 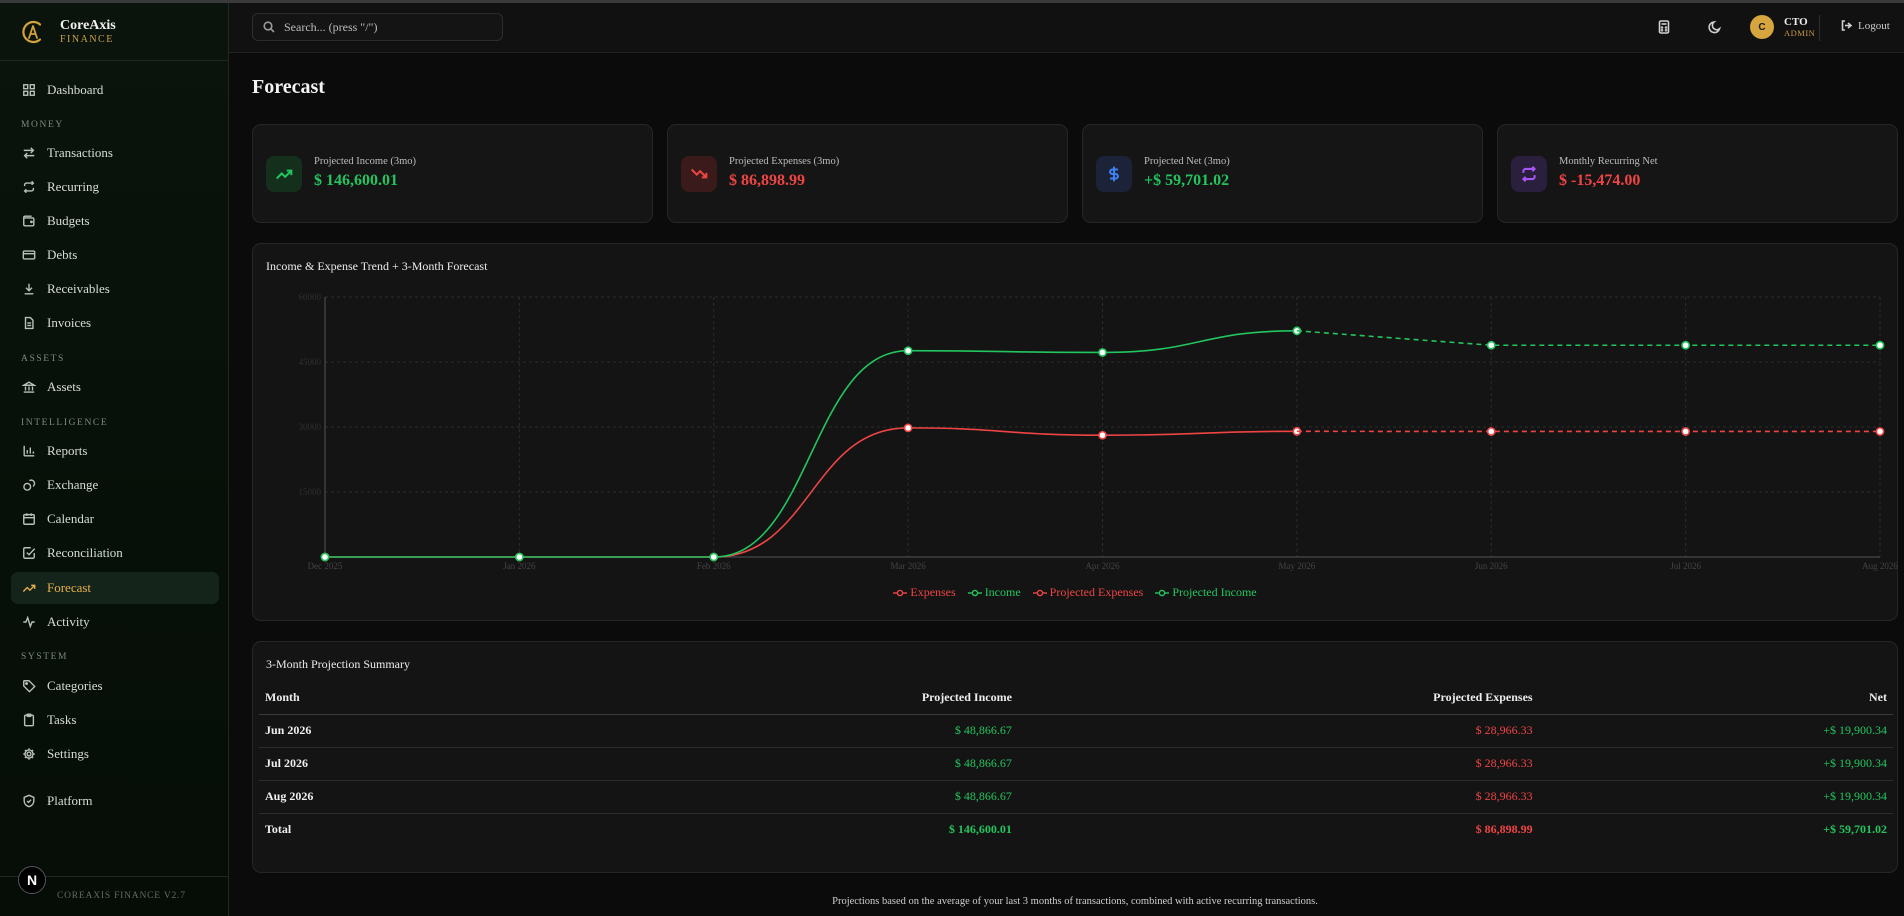 What do you see at coordinates (29, 588) in the screenshot?
I see `trend-up-icon` at bounding box center [29, 588].